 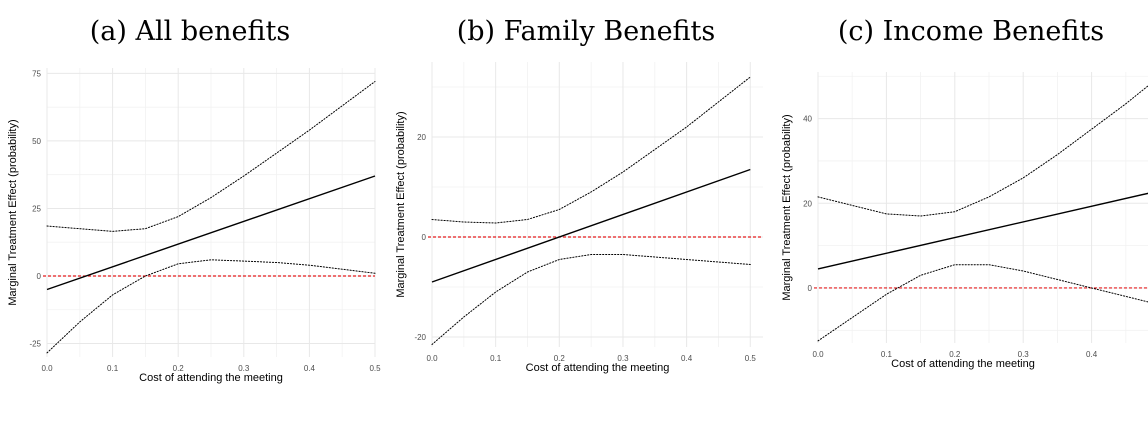 I want to click on y-tick-label: -25, so click(x=35, y=343).